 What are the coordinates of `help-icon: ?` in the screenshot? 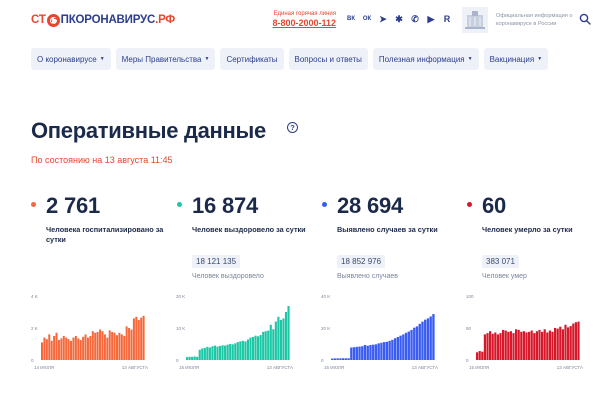 It's located at (292, 127).